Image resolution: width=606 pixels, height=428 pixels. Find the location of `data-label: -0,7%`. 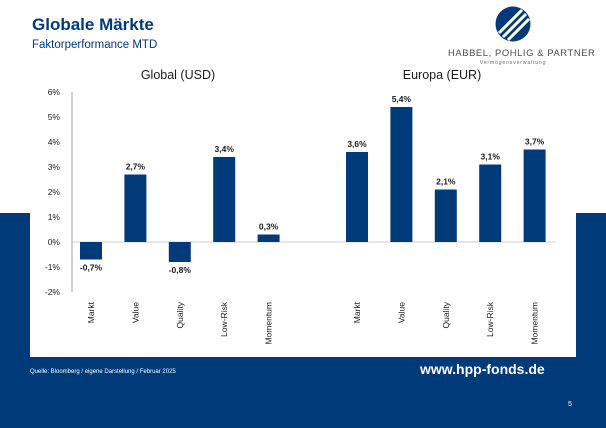

data-label: -0,7% is located at coordinates (91, 268).